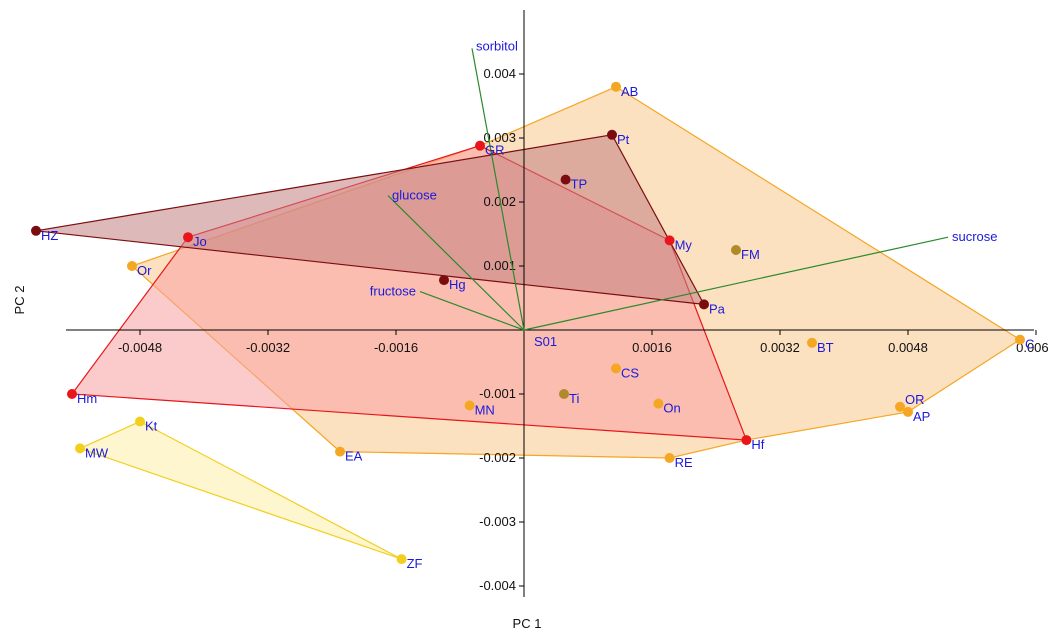 This screenshot has width=1048, height=634. Describe the element at coordinates (669, 240) in the screenshot. I see `point-my` at that location.